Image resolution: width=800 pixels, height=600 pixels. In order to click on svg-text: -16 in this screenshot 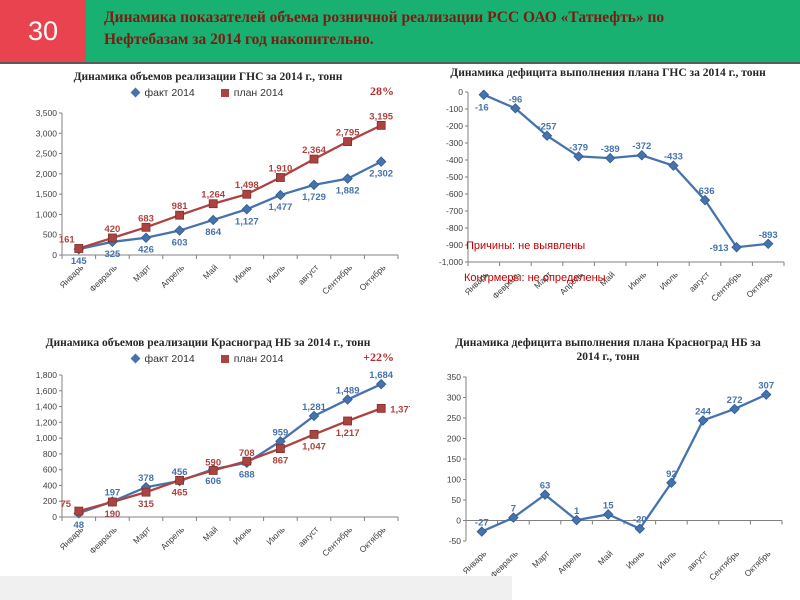, I will do `click(482, 108)`.